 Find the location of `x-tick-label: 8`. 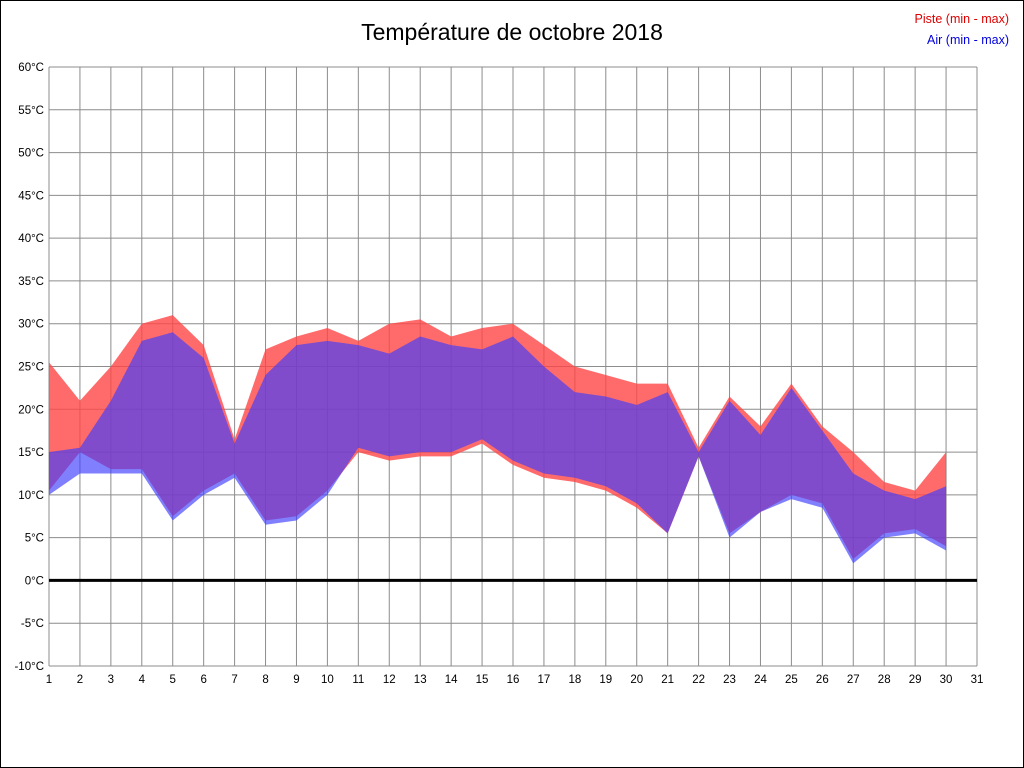

x-tick-label: 8 is located at coordinates (265, 680).